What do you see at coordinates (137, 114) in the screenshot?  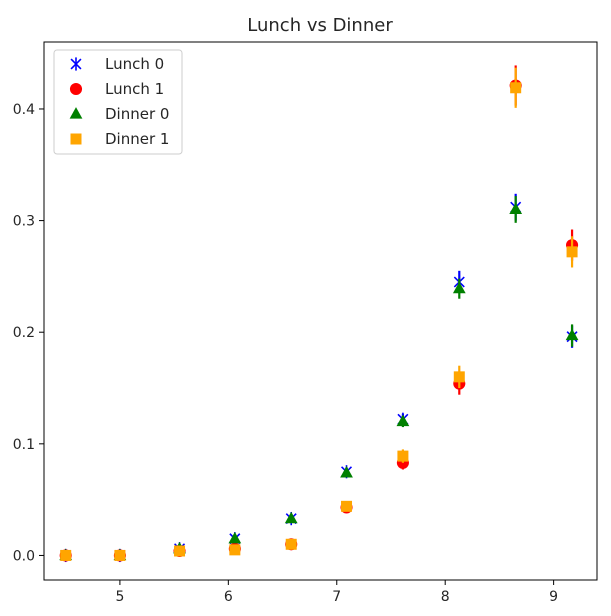 I see `legend-label: Dinner 0` at bounding box center [137, 114].